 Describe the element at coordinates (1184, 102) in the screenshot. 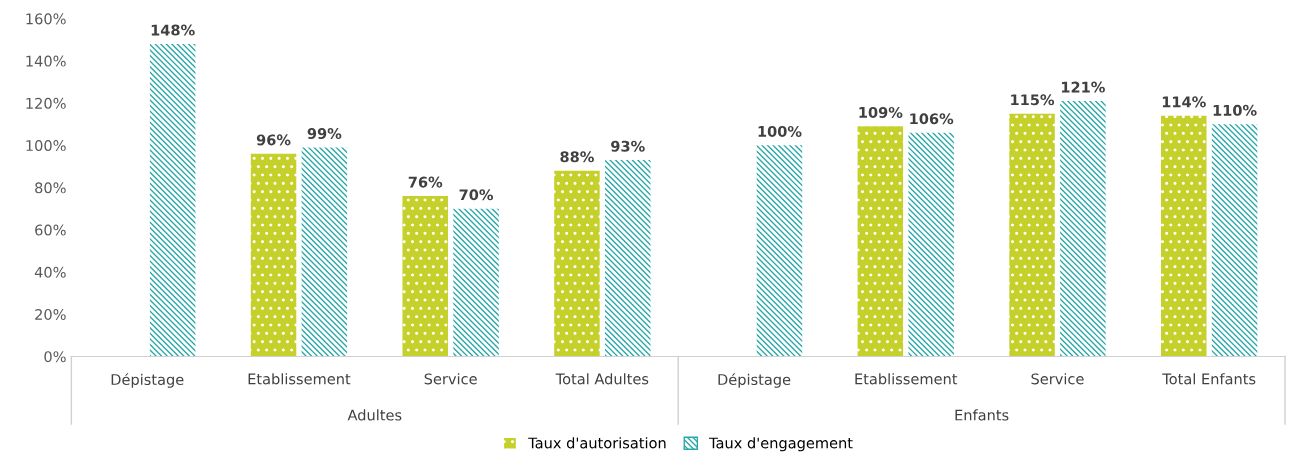

I see `data-label: 114%` at that location.